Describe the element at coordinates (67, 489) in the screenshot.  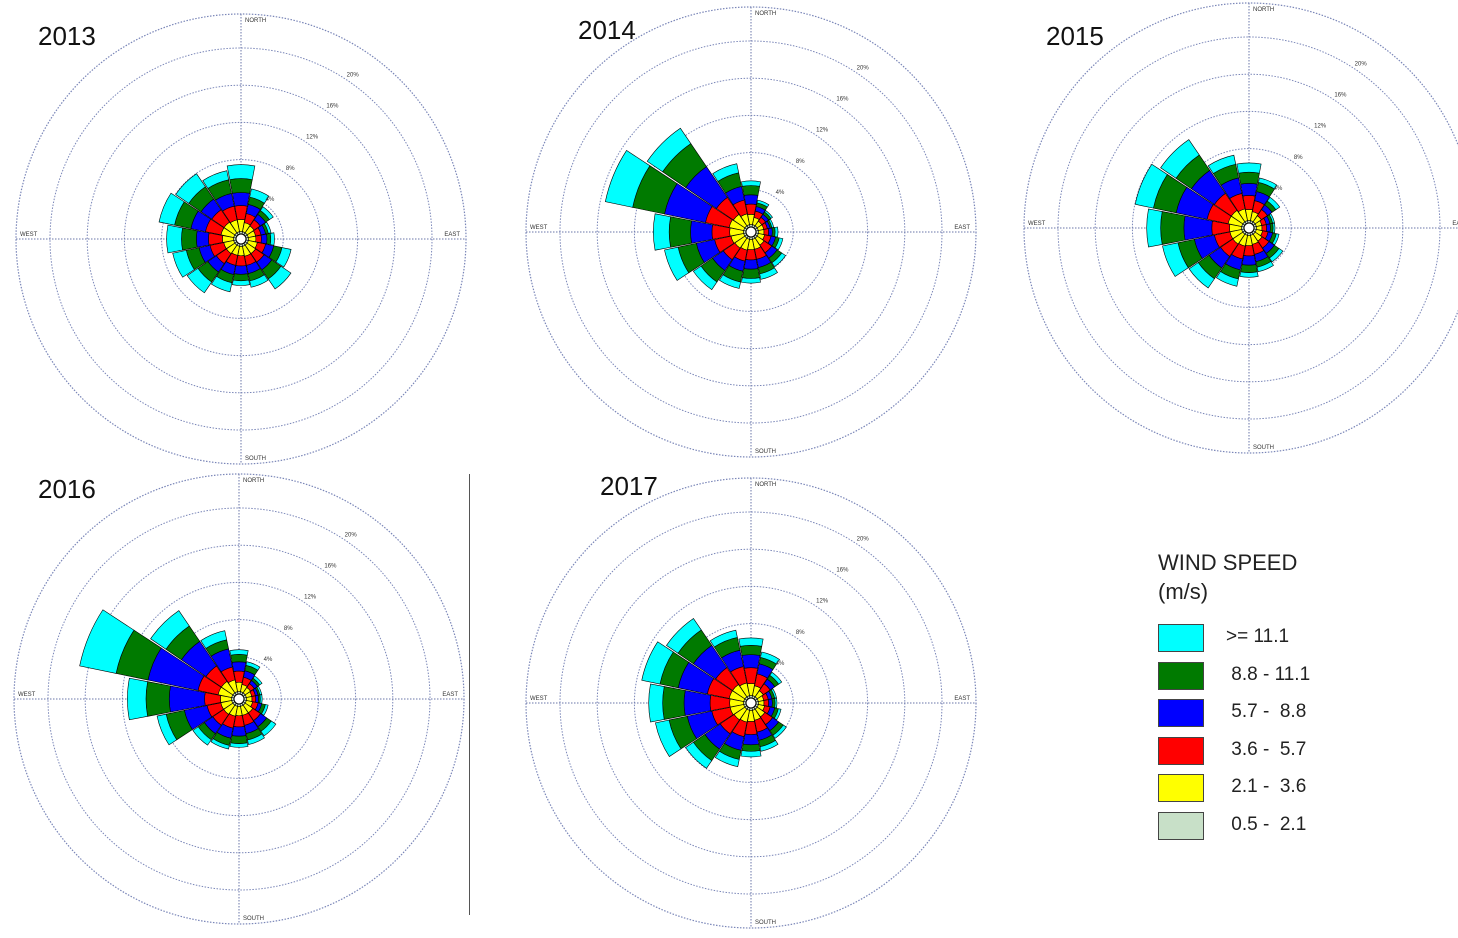
I see `year-label-2016: 2016` at that location.